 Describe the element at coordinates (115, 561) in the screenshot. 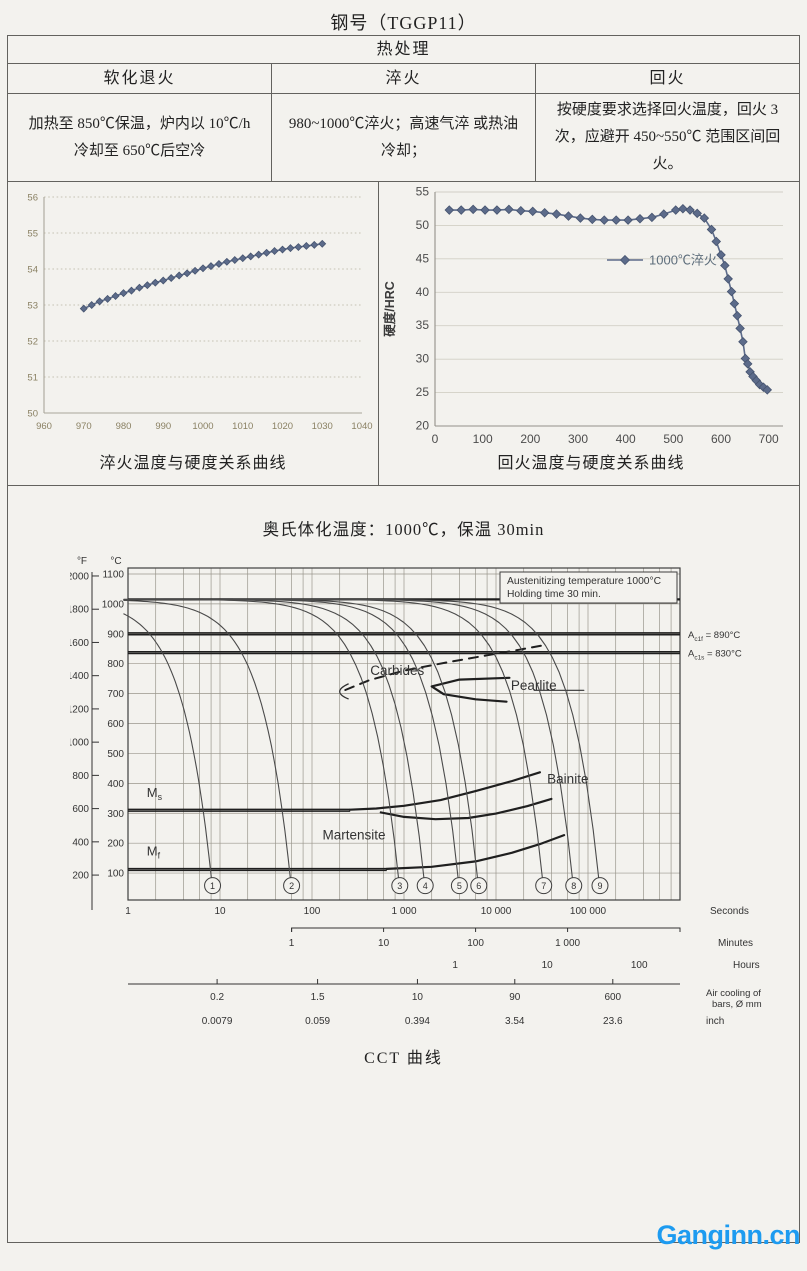

I see `svg-text: °C` at that location.